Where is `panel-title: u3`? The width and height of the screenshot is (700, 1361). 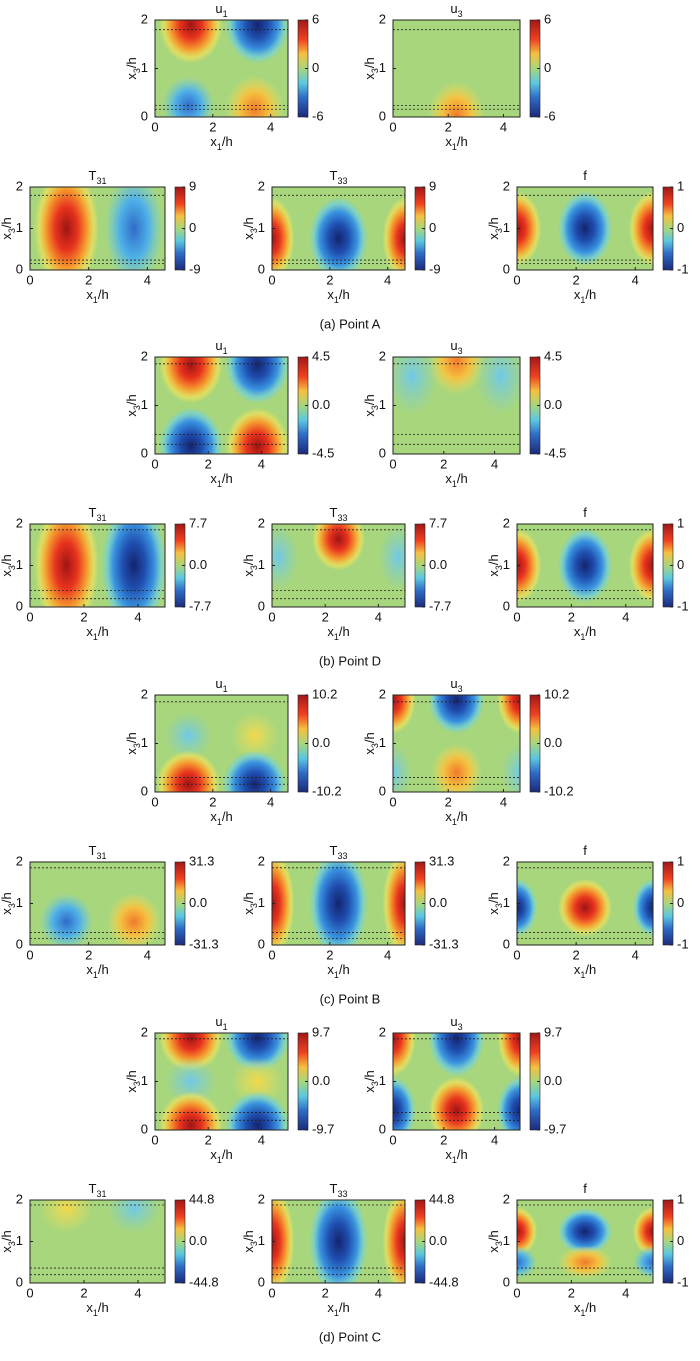
panel-title: u3 is located at coordinates (456, 1023).